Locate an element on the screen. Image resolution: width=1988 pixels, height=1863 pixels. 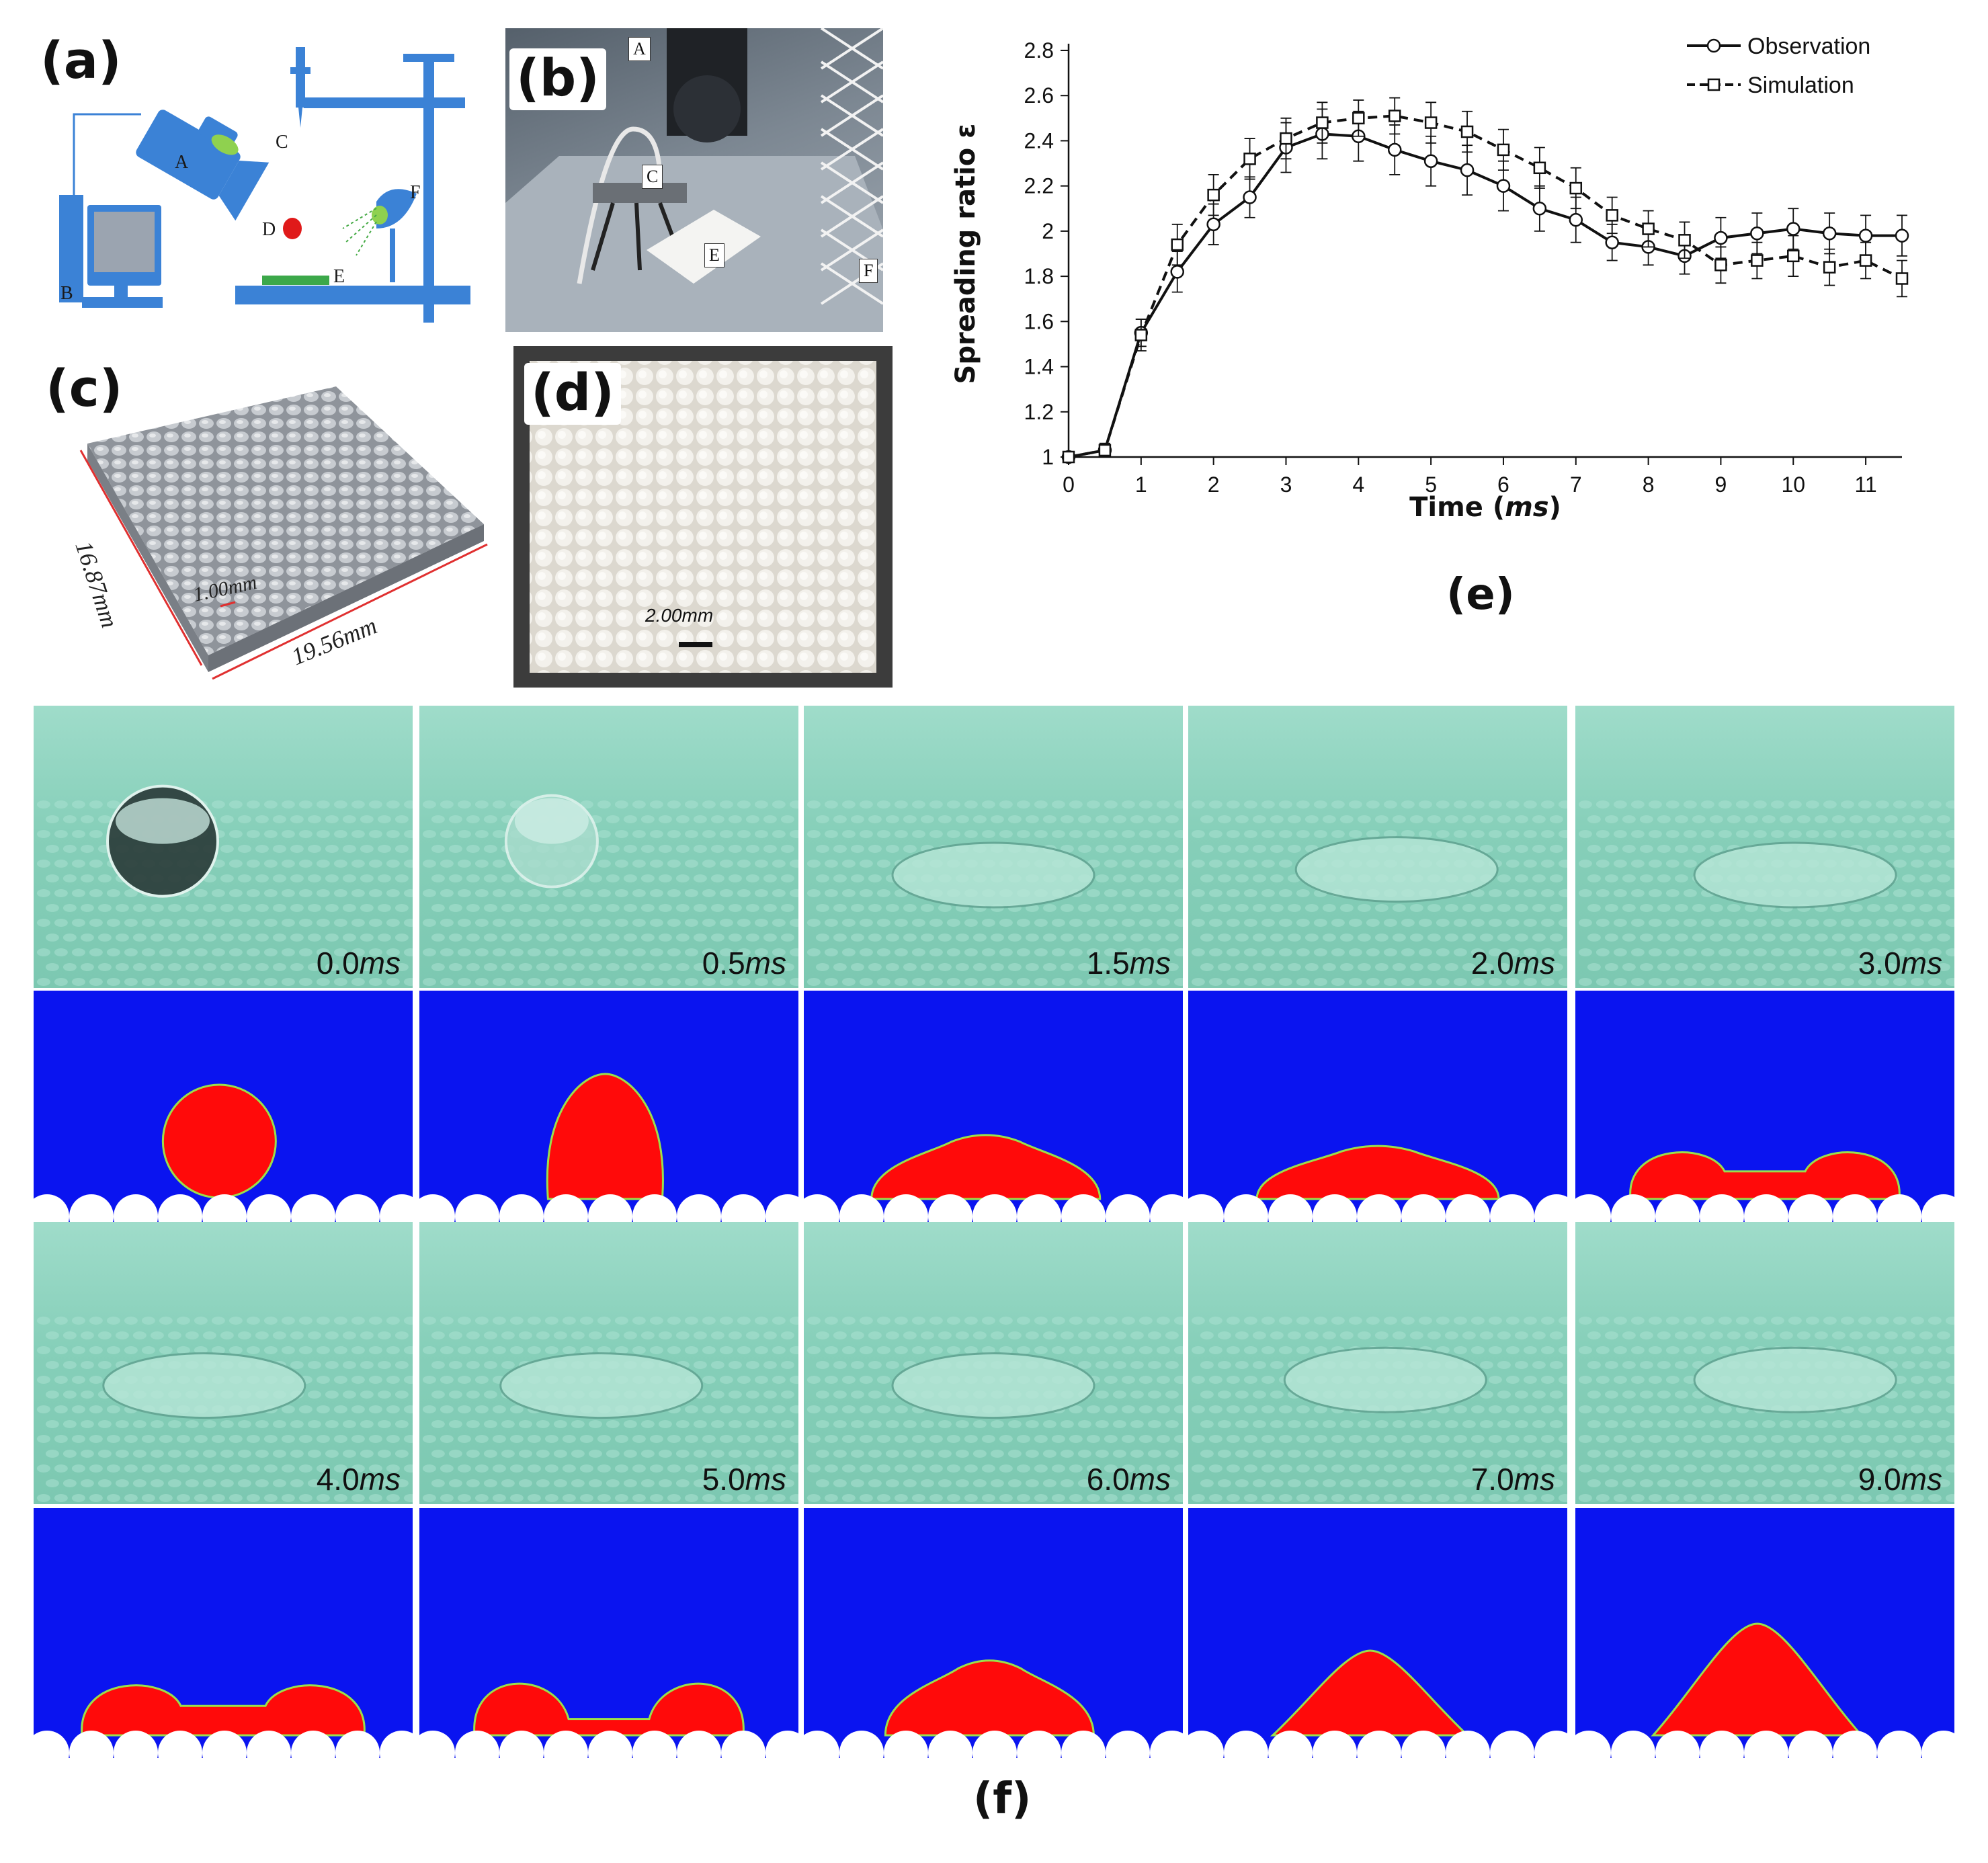
panel-c-model: 16.87mm 19.56mm 1.00mm is located at coordinates (275, 517).